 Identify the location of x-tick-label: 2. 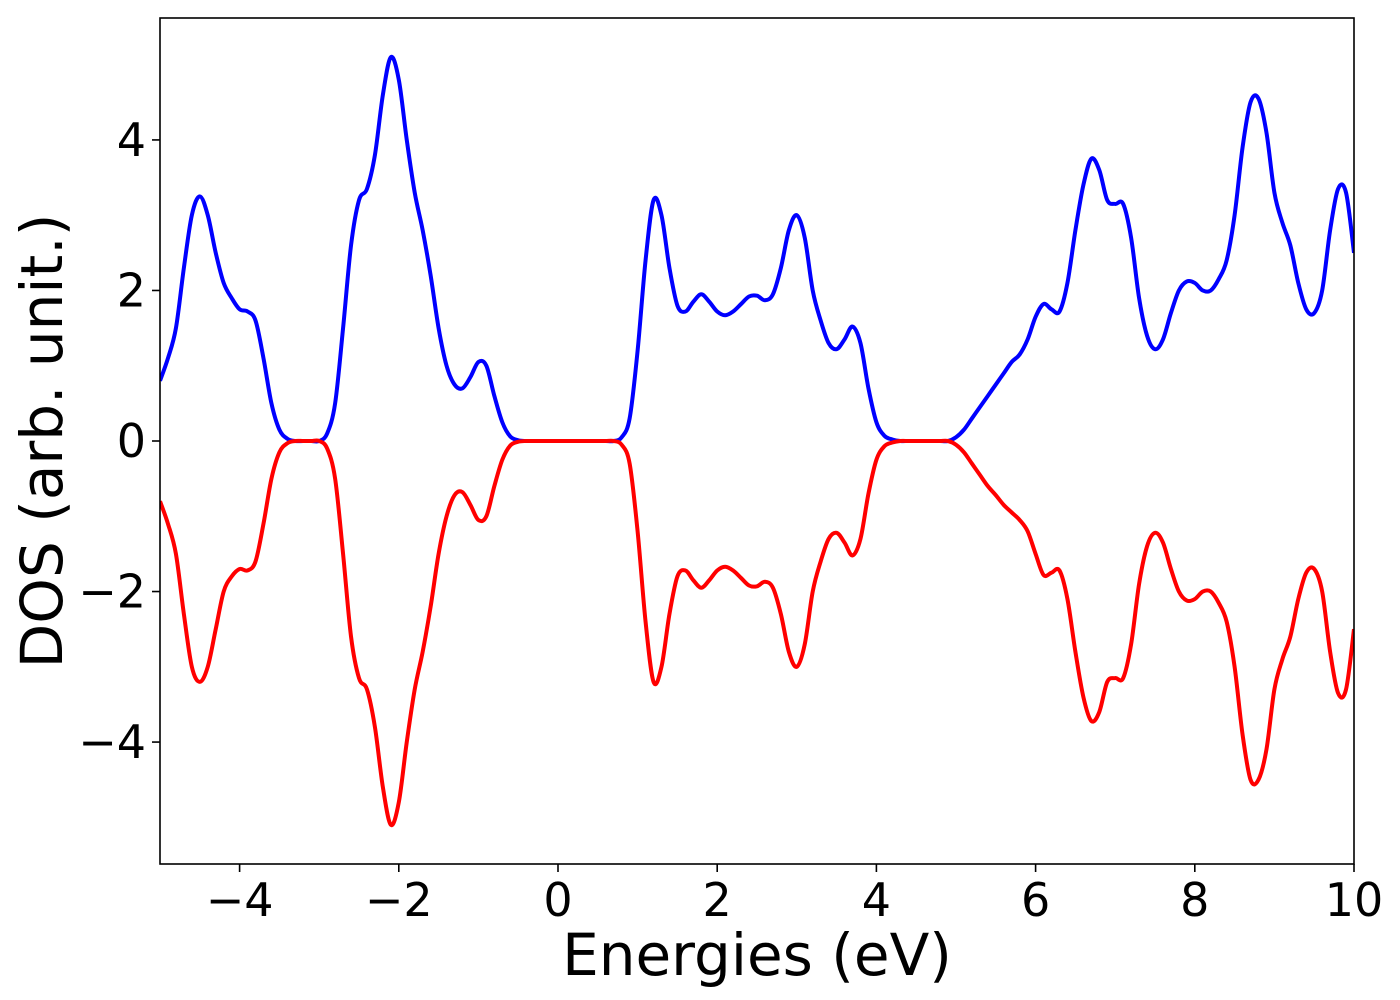
(717, 900).